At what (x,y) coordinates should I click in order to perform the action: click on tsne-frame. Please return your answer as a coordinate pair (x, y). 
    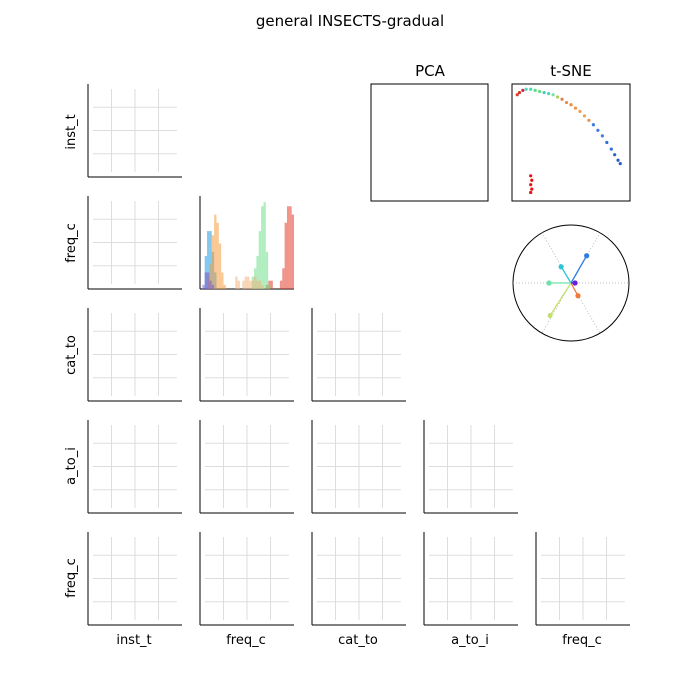
    Looking at the image, I should click on (571, 142).